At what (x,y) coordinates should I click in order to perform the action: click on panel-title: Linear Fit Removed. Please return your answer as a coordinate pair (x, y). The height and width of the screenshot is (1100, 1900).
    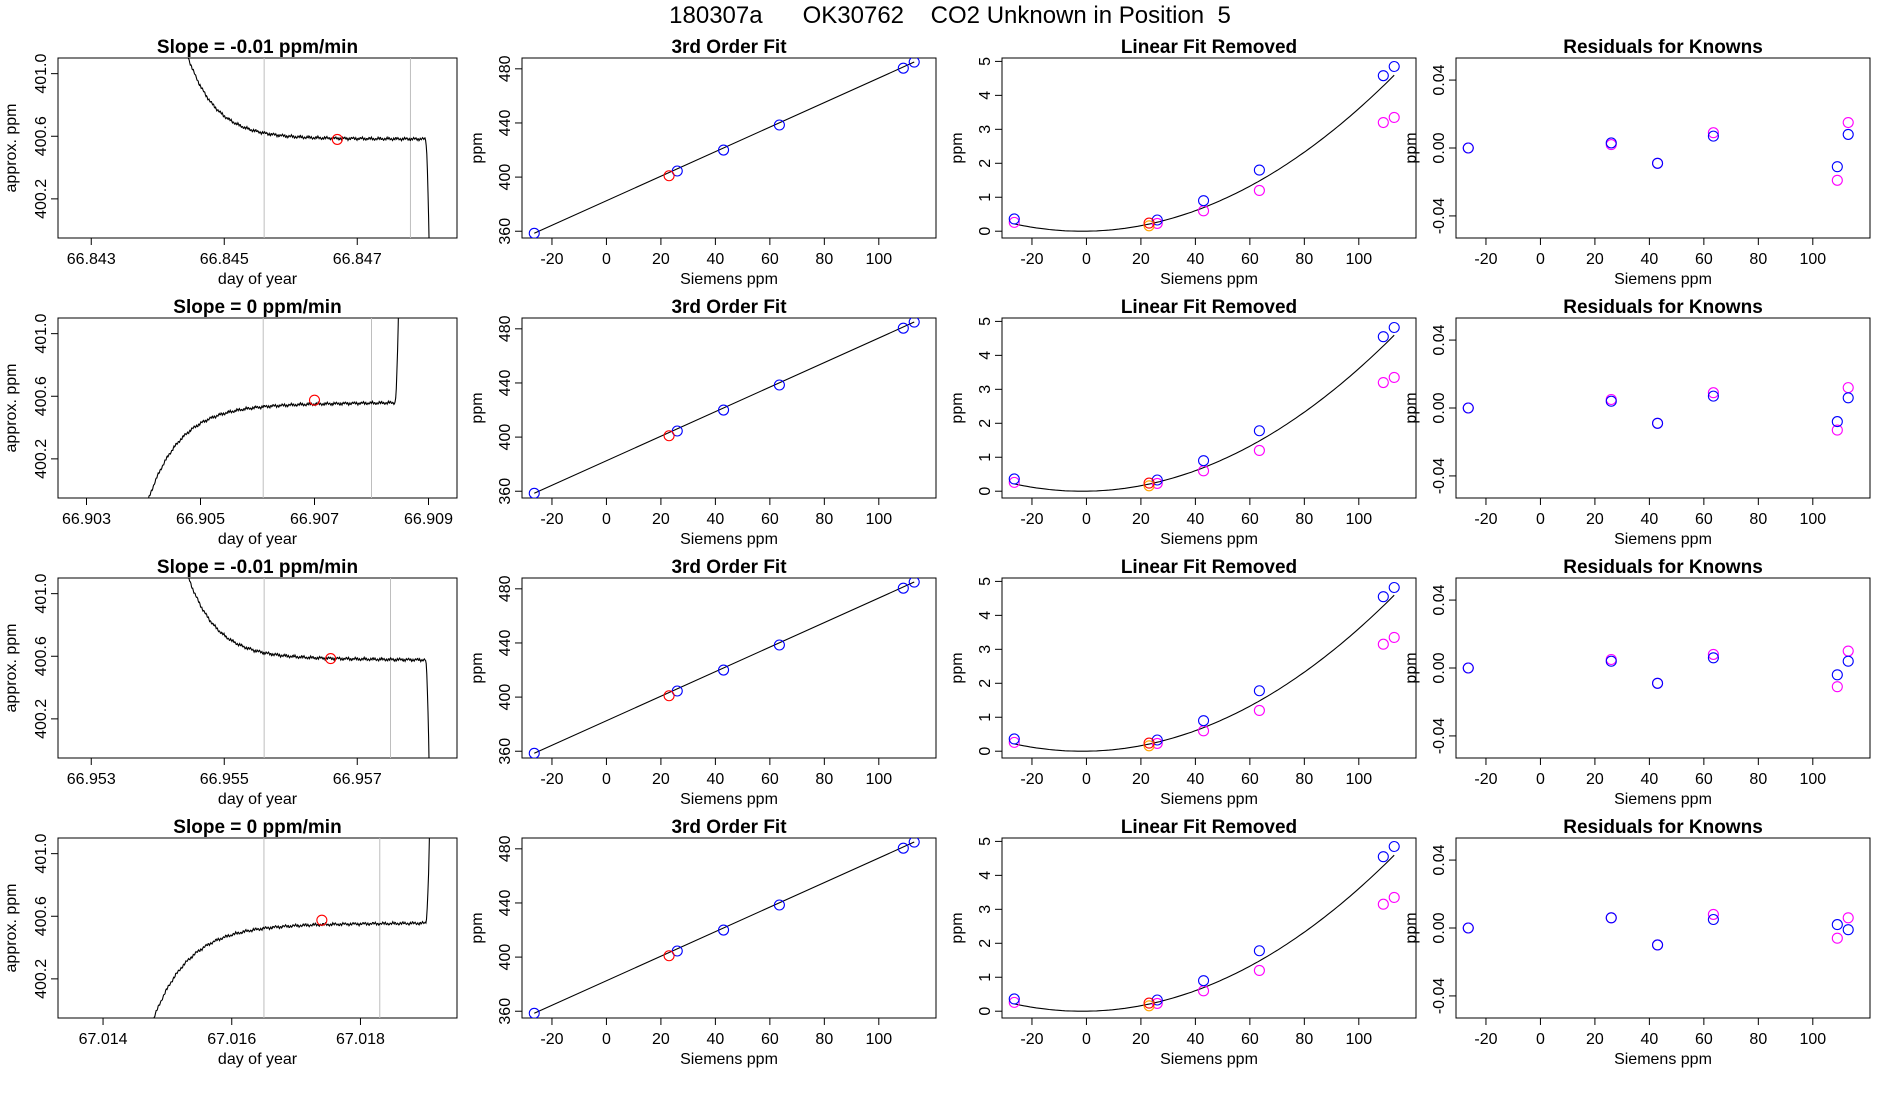
    Looking at the image, I should click on (1209, 47).